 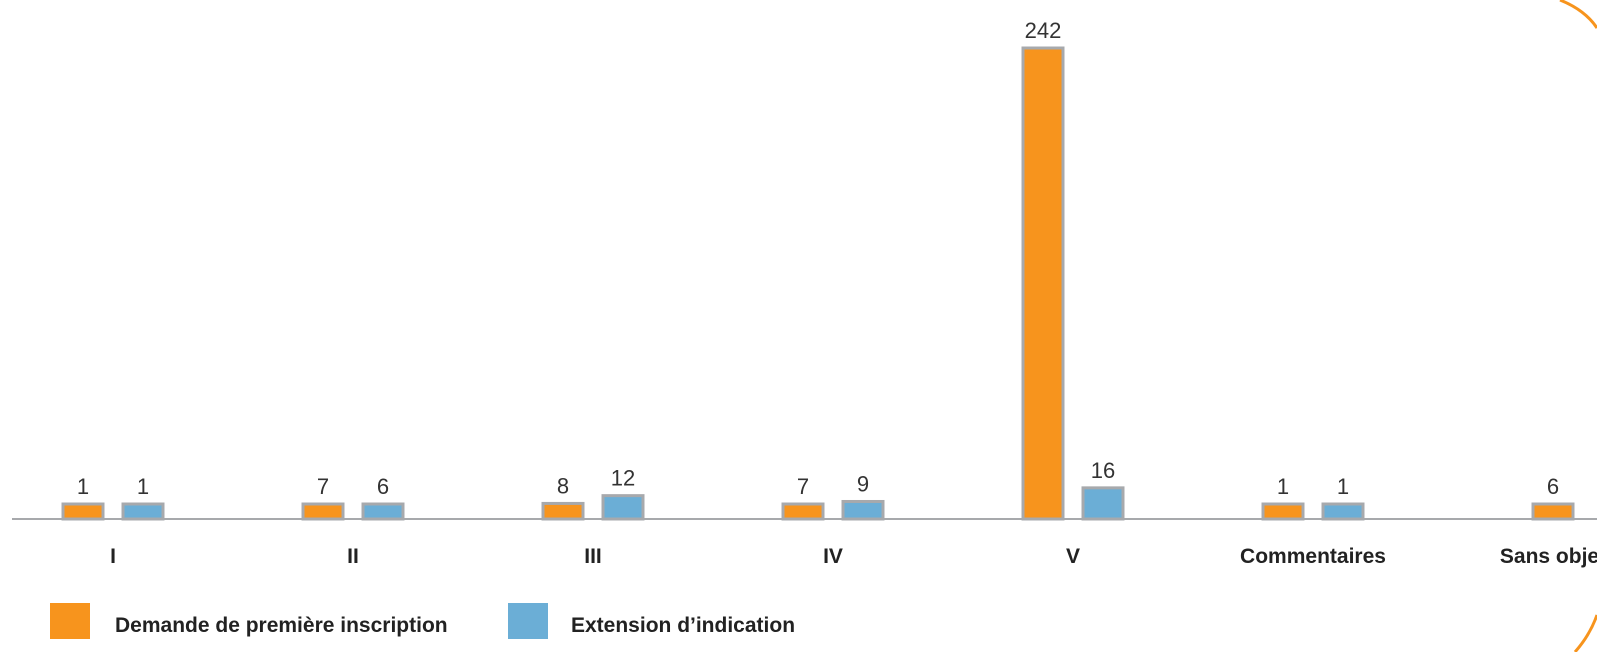 What do you see at coordinates (1073, 556) in the screenshot?
I see `category-label: V` at bounding box center [1073, 556].